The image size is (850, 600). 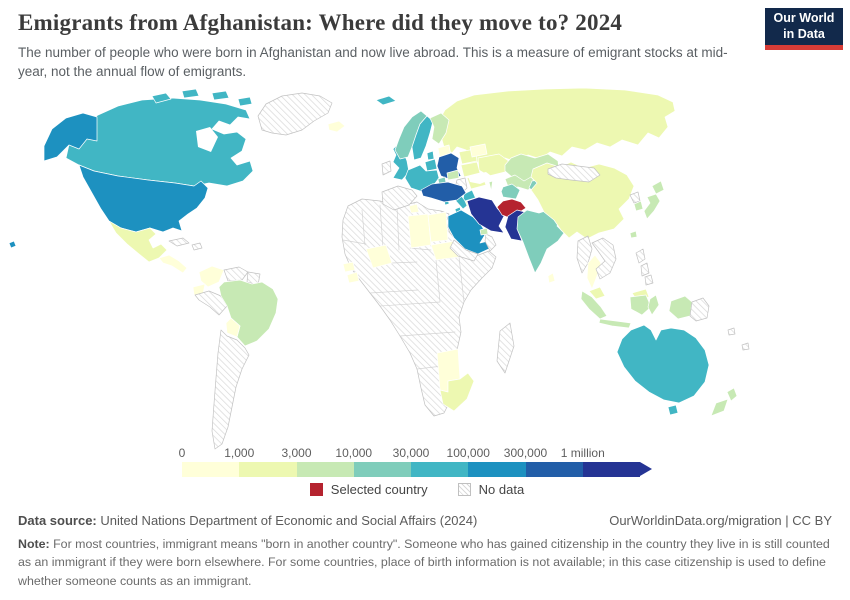 What do you see at coordinates (680, 307) in the screenshot?
I see `country-new-guinea-west` at bounding box center [680, 307].